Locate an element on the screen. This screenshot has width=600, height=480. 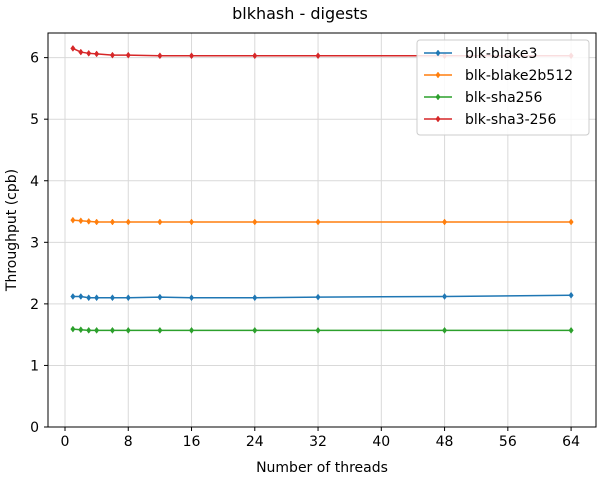
y-tick-label: 0 is located at coordinates (34, 428).